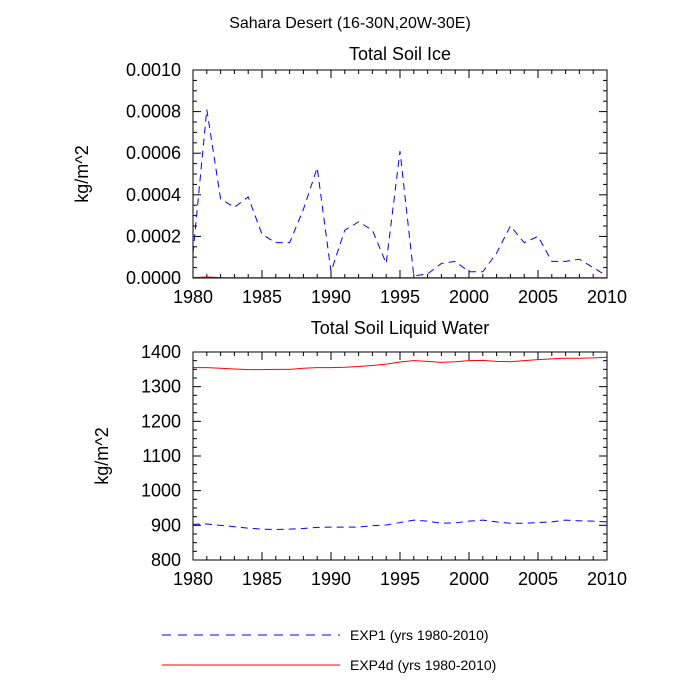 This screenshot has height=700, width=700. What do you see at coordinates (262, 579) in the screenshot?
I see `soil-liquid-water-xtick-label: 1985` at bounding box center [262, 579].